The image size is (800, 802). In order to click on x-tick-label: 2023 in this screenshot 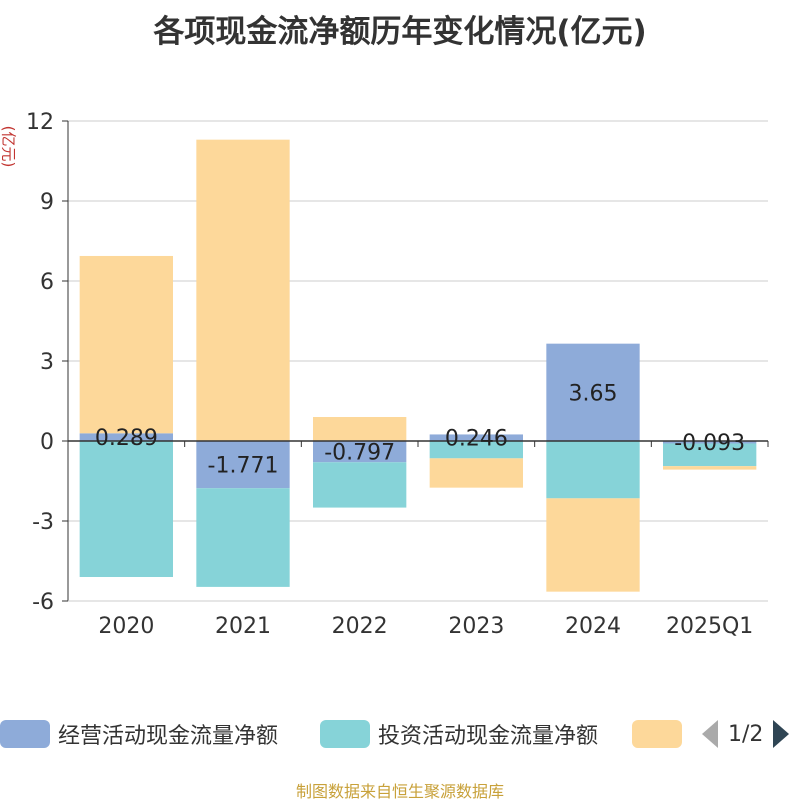, I will do `click(476, 626)`.